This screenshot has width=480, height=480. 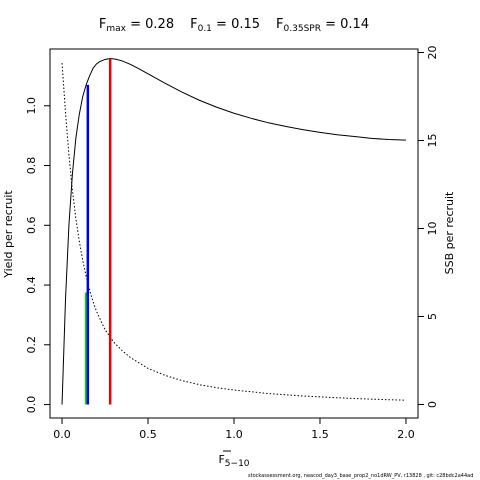 What do you see at coordinates (31, 345) in the screenshot?
I see `y-left-tick-label: 0.2` at bounding box center [31, 345].